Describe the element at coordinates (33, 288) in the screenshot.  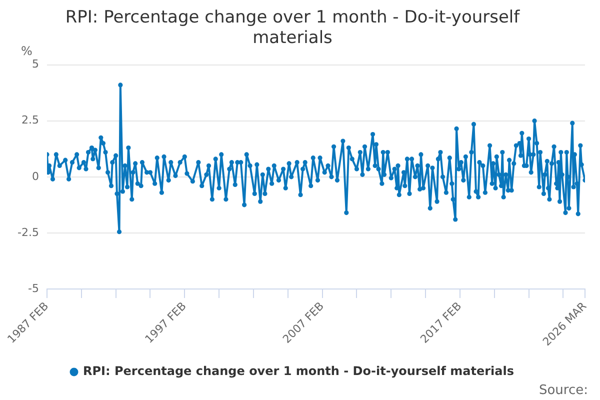
I see `y-tick-label: -5` at that location.